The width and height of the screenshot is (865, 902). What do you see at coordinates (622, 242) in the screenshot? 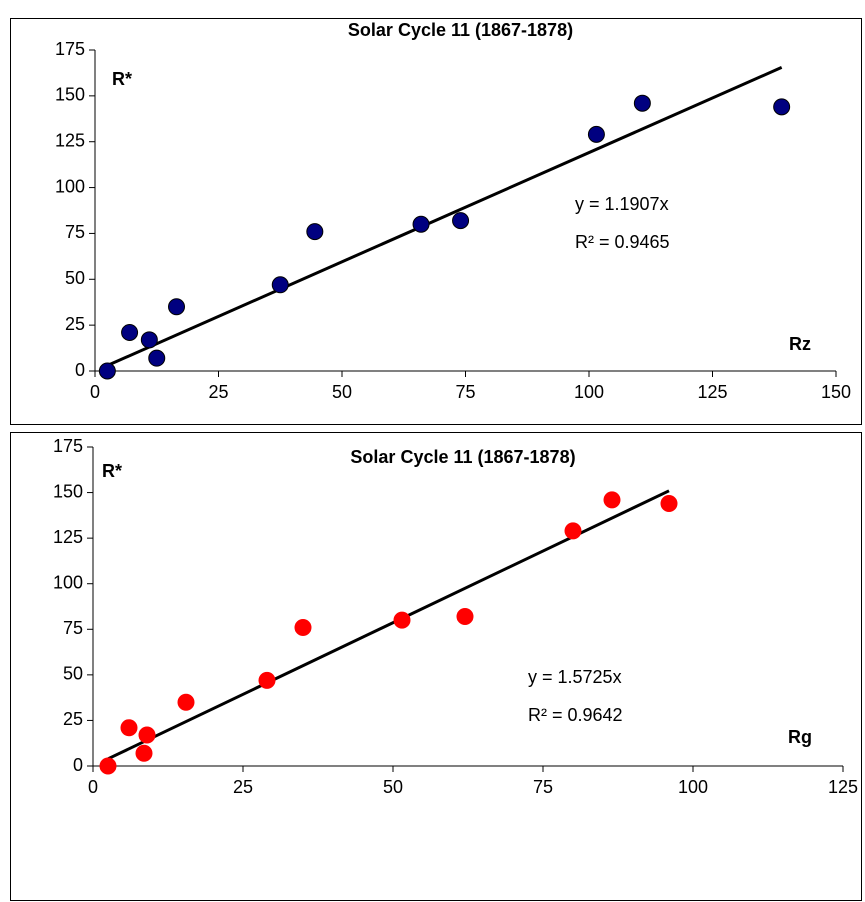
I see `r-squared: R² = 0.9465` at bounding box center [622, 242].